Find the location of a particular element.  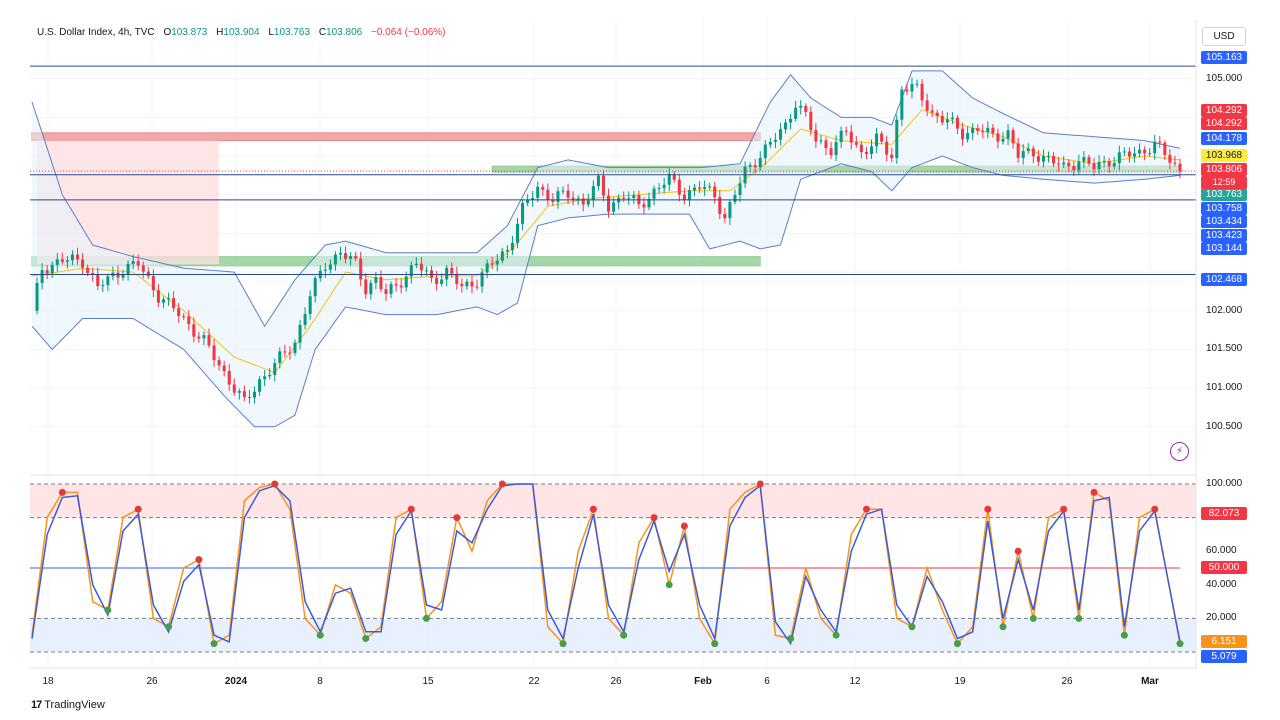

time-tick-11: 26 is located at coordinates (1067, 681).